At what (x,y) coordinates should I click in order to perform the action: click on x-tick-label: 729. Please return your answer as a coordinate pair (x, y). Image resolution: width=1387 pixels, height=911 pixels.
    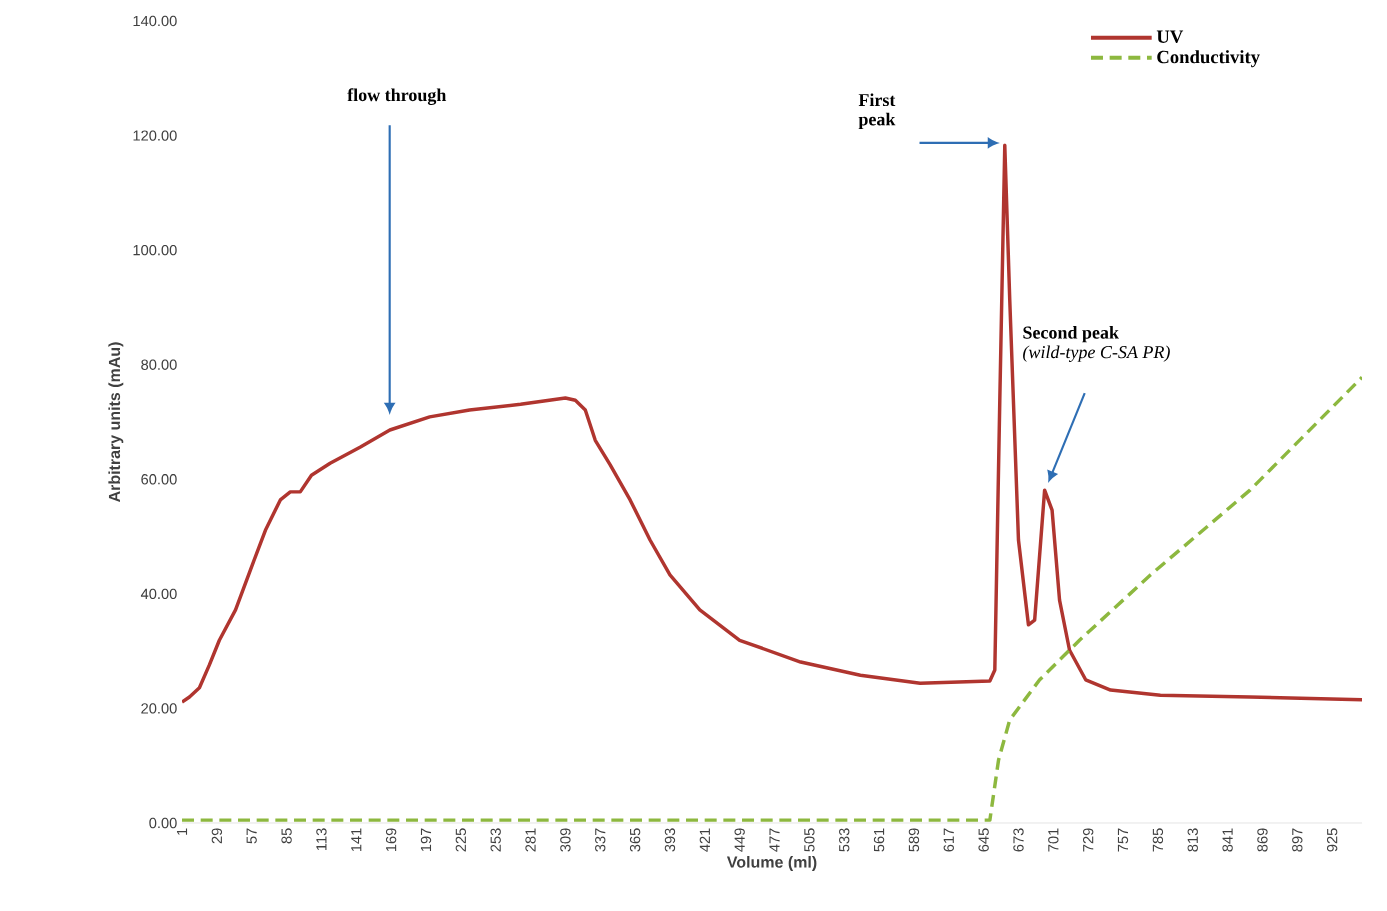
    Looking at the image, I should click on (1088, 840).